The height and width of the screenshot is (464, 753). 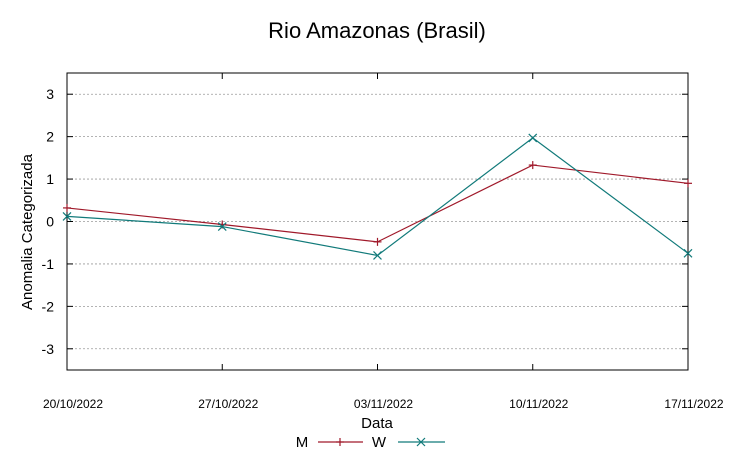 I want to click on legend-marker-m, so click(x=340, y=442).